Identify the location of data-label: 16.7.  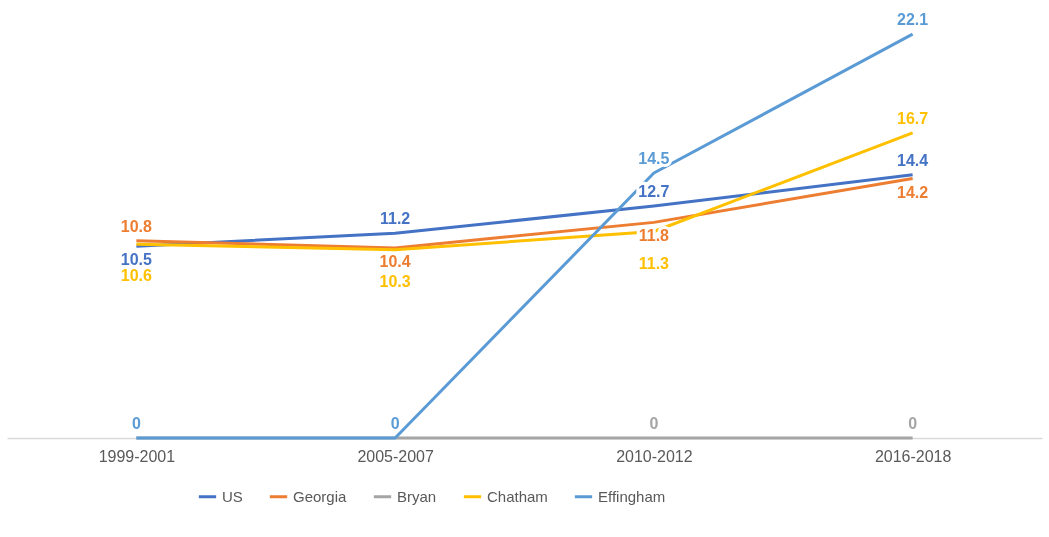
(913, 118).